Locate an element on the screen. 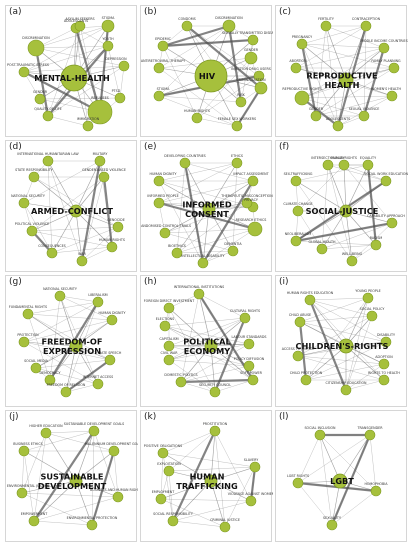 The image size is (412, 550). nodes is located at coordinates (71, 211).